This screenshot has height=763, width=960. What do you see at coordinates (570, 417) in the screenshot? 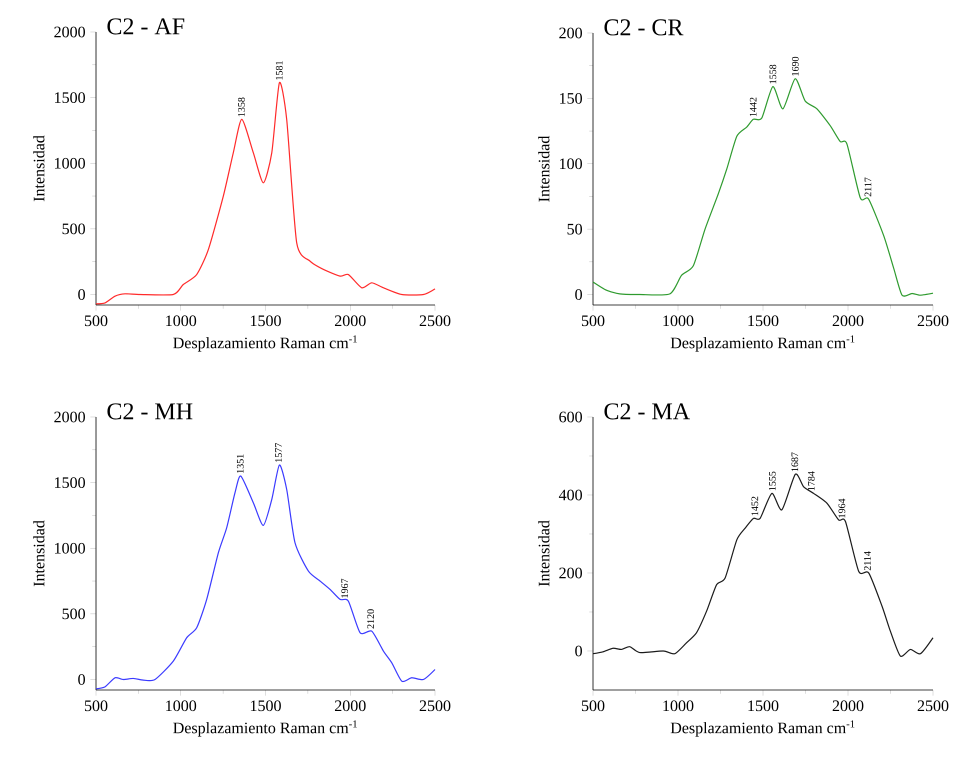
I see `y-tick-label: 600` at bounding box center [570, 417].